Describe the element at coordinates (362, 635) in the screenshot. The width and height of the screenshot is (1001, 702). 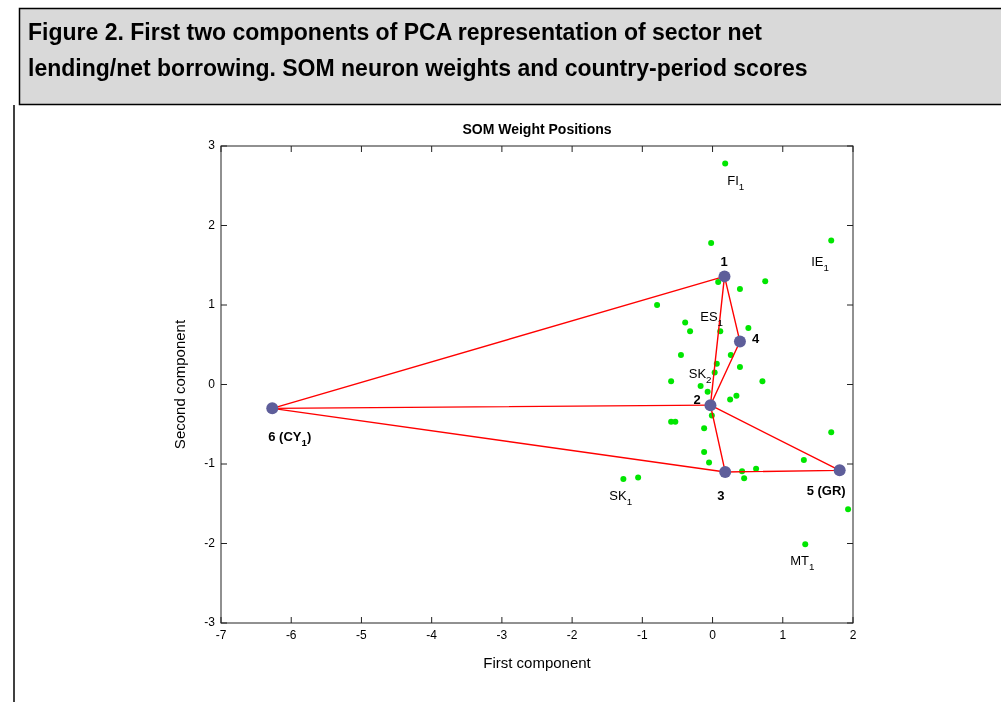
I see `x-tick-label: -5` at that location.